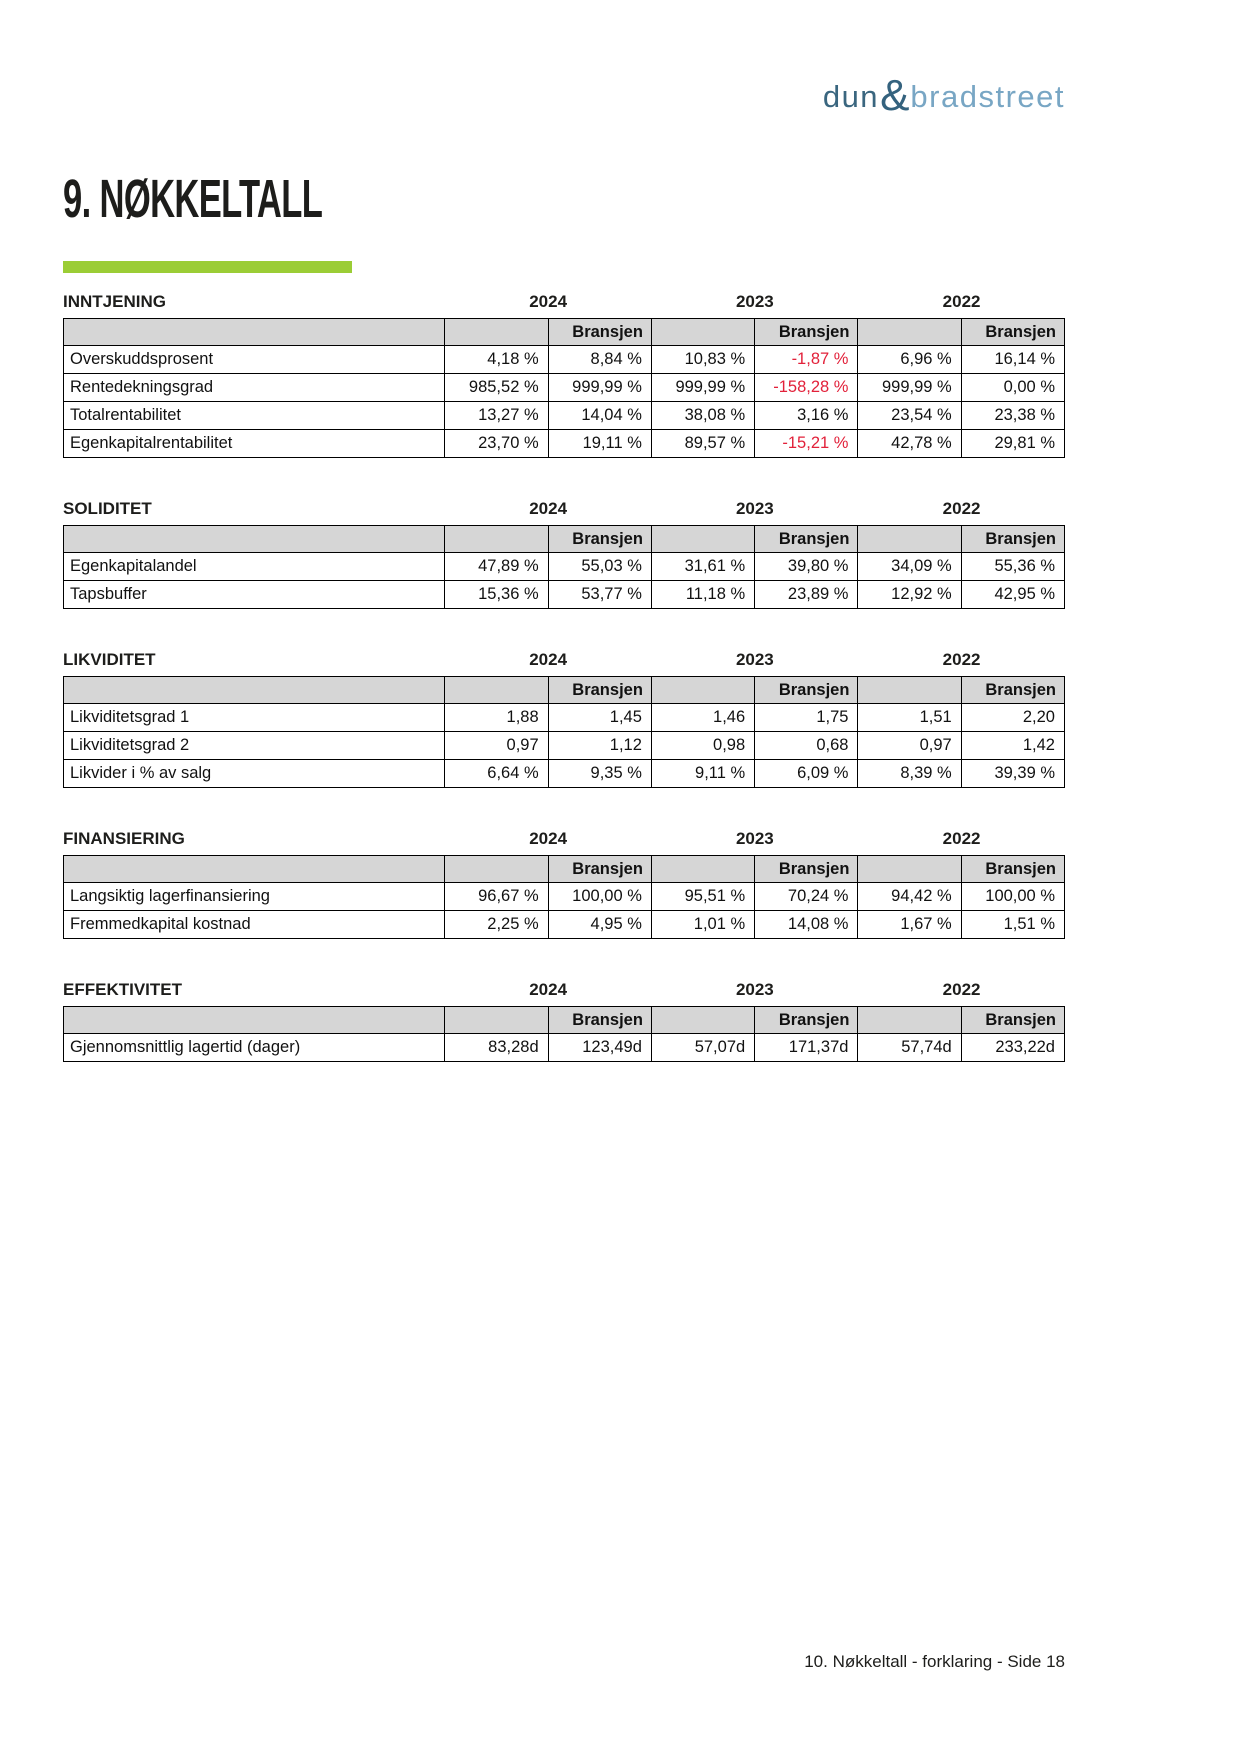  Describe the element at coordinates (703, 924) in the screenshot. I see `value-cell: 1,01 %` at that location.